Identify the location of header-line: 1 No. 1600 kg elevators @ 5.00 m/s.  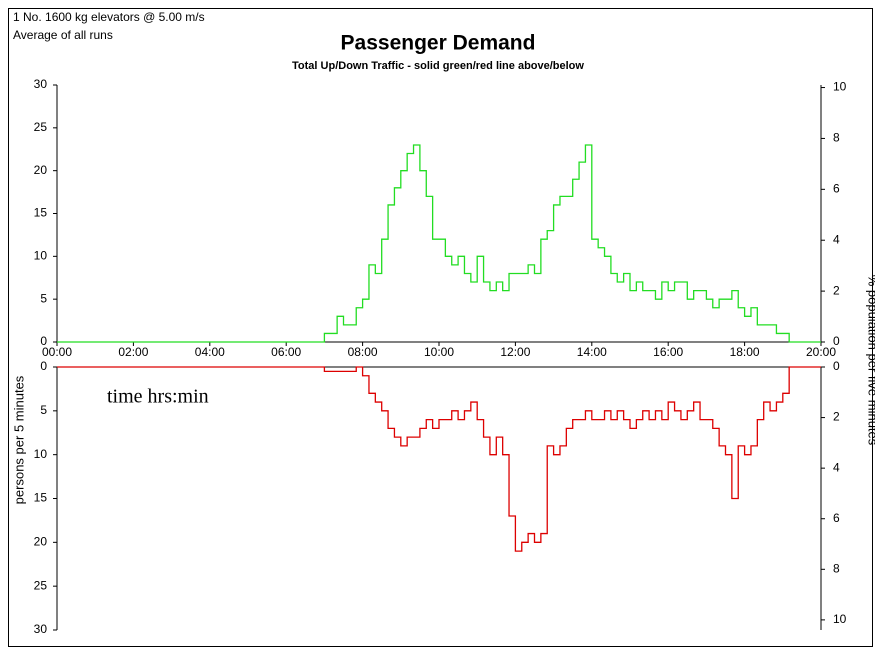
(109, 17).